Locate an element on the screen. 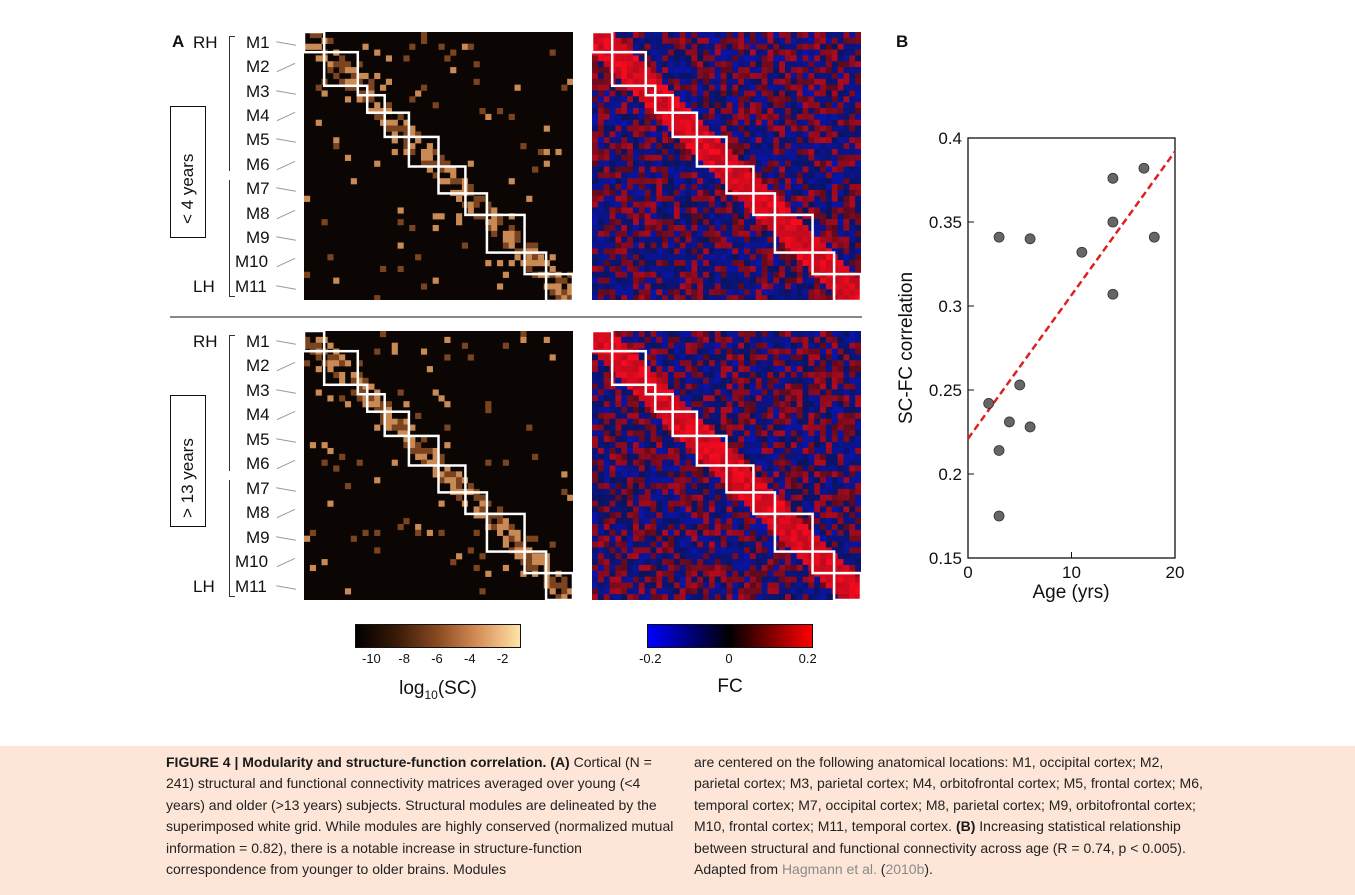 This screenshot has width=1355, height=895. module-label-m2: M2 is located at coordinates (258, 67).